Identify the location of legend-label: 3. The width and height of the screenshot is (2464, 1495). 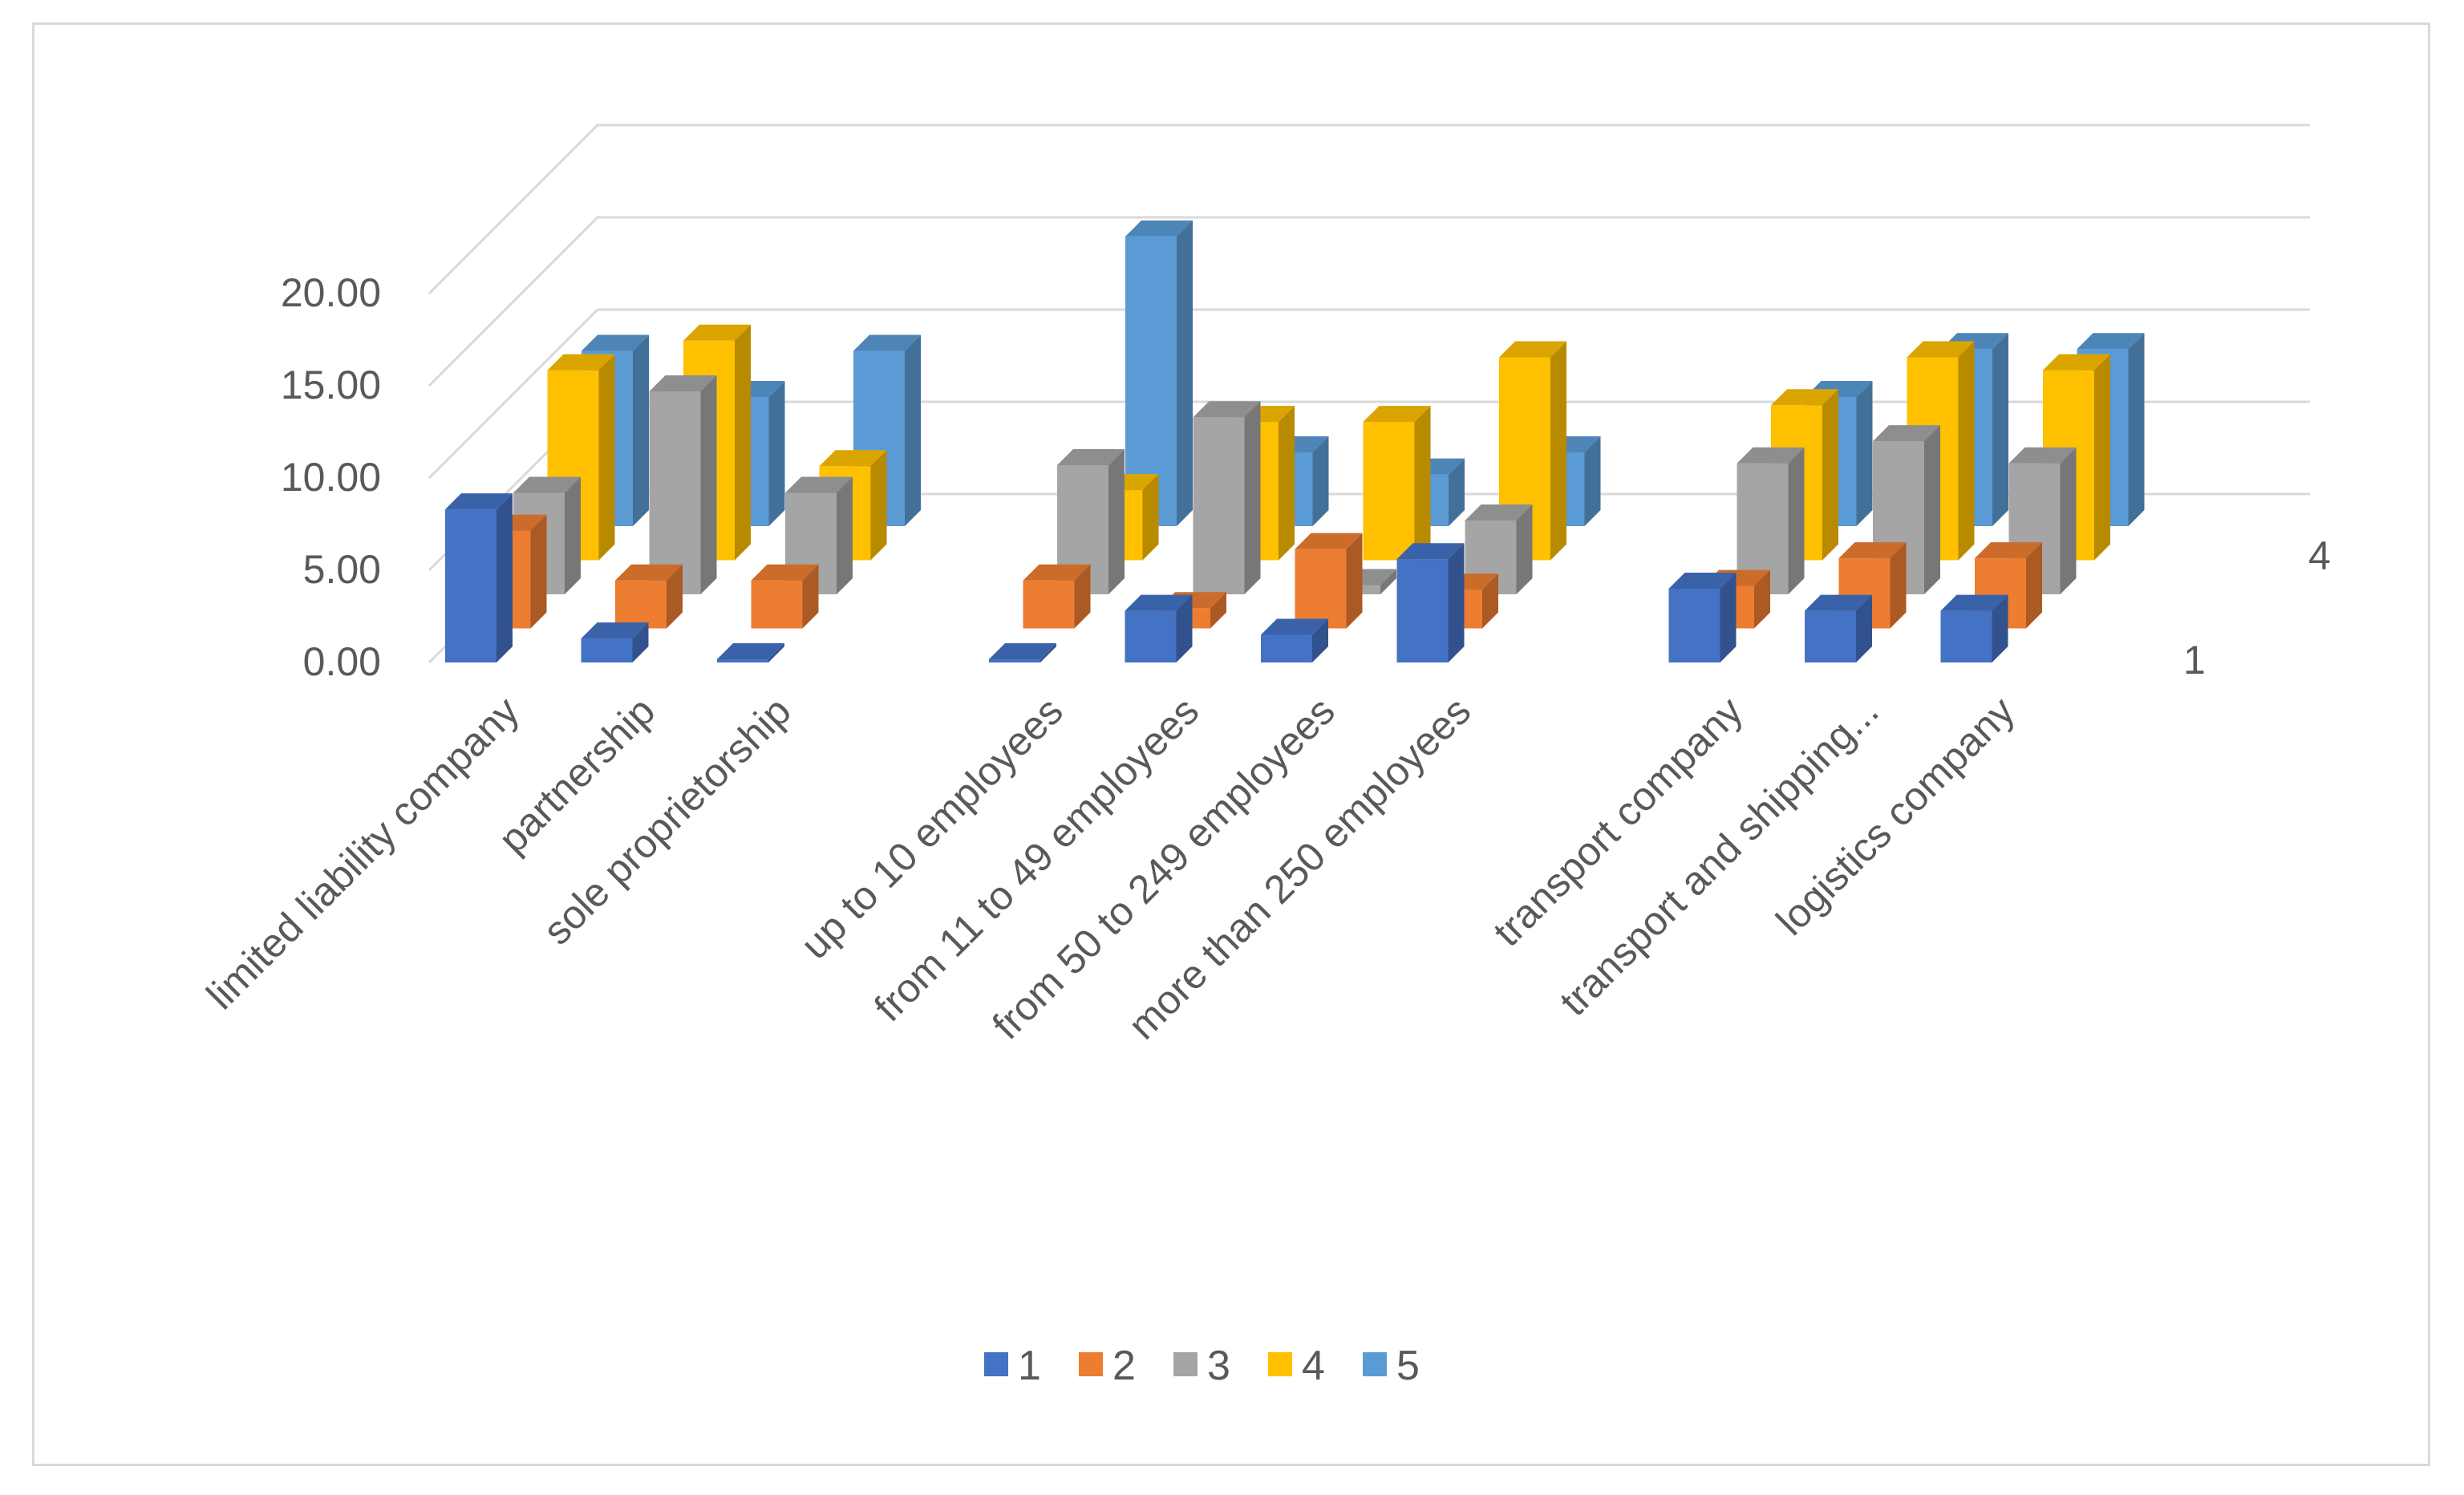
(1218, 1366).